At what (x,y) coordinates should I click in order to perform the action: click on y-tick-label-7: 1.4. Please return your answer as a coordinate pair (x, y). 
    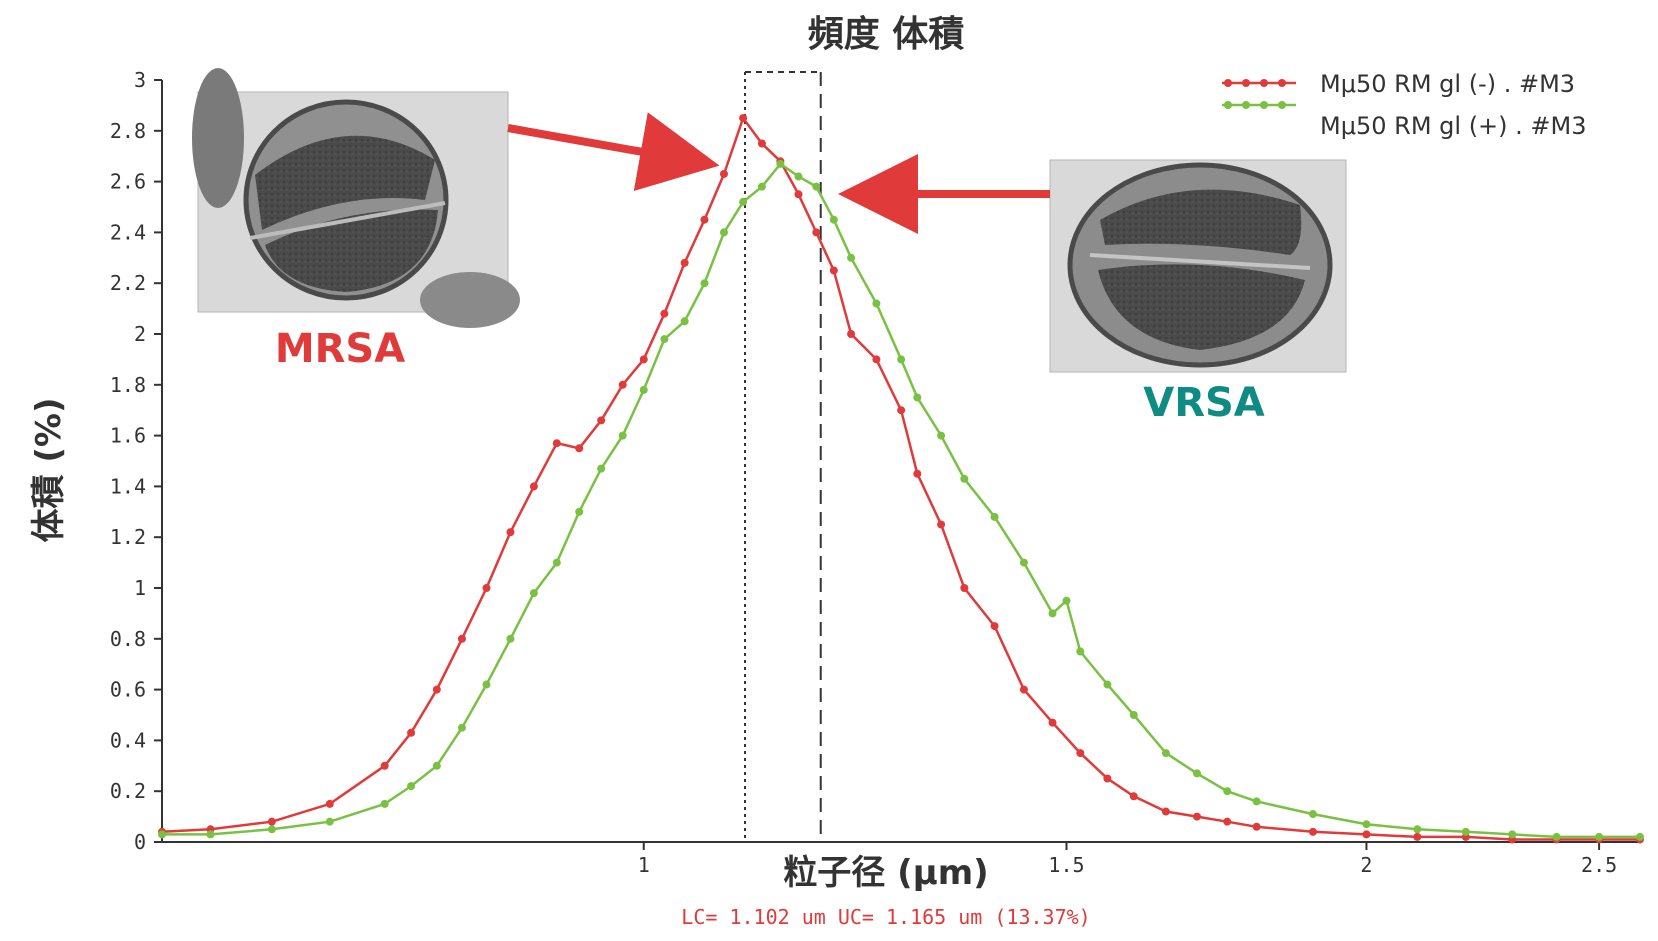
    Looking at the image, I should click on (128, 486).